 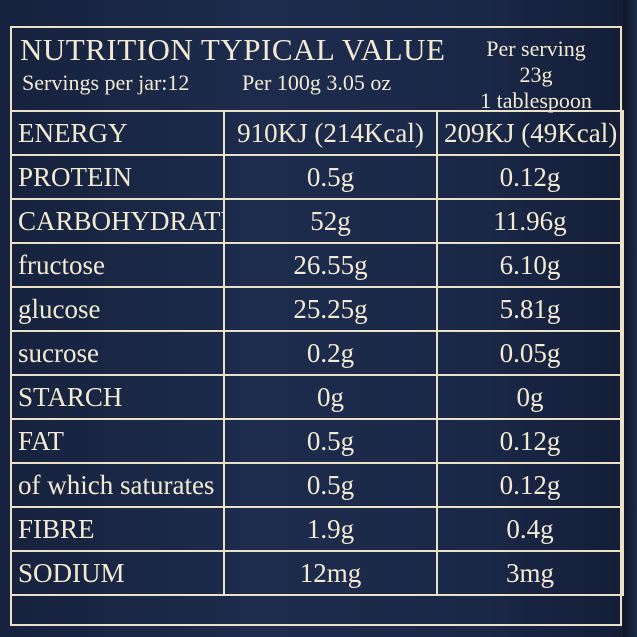 What do you see at coordinates (530, 529) in the screenshot?
I see `value-per-serving: 0.4g` at bounding box center [530, 529].